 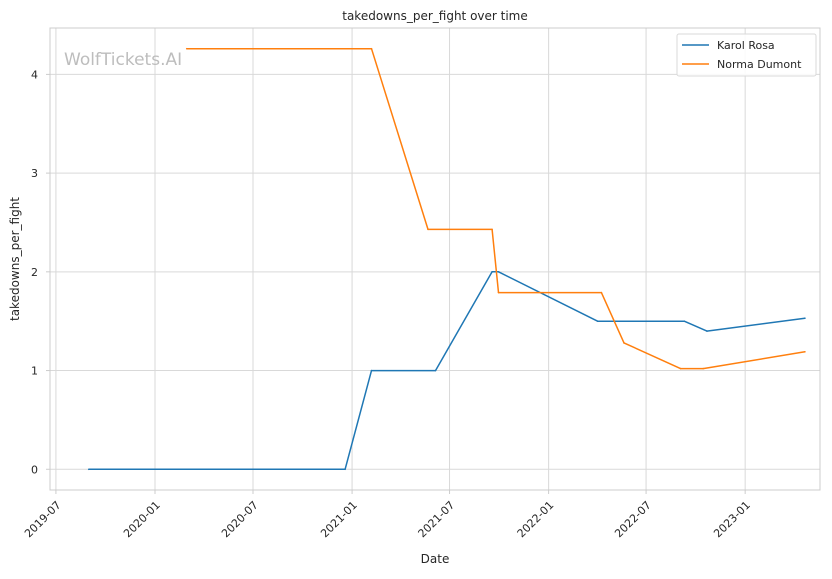 What do you see at coordinates (759, 64) in the screenshot?
I see `legend-label-norma-dumont: Norma Dumont` at bounding box center [759, 64].